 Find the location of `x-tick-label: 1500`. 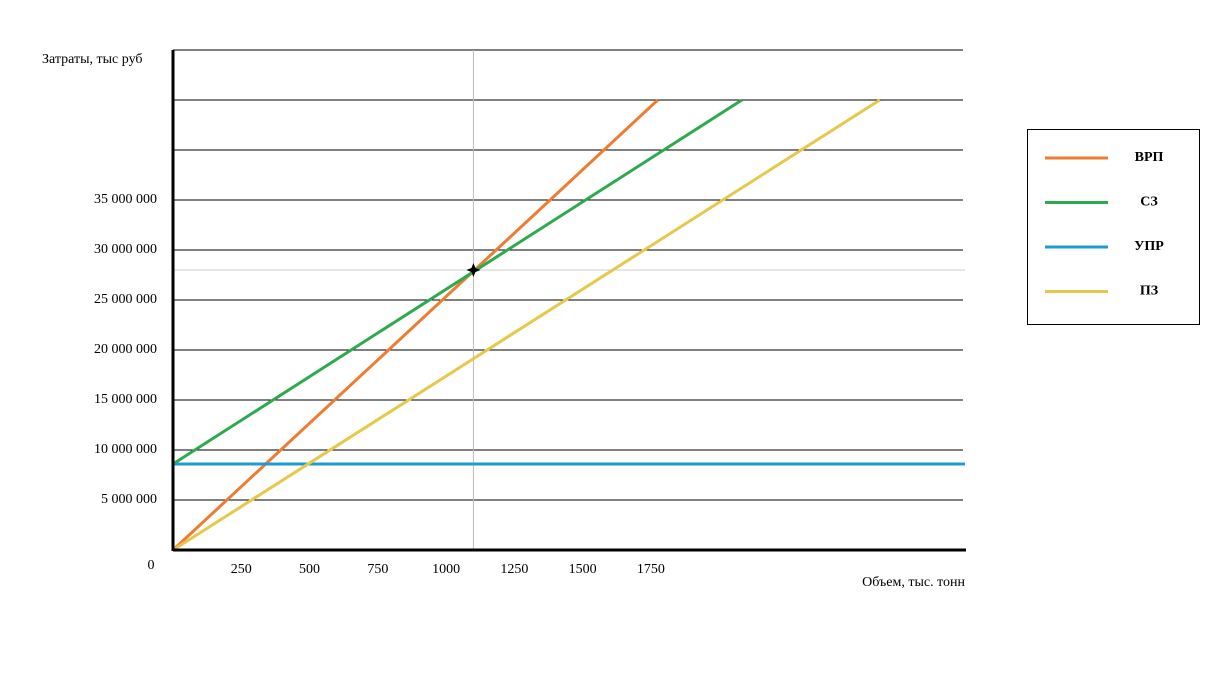

x-tick-label: 1500 is located at coordinates (583, 569).